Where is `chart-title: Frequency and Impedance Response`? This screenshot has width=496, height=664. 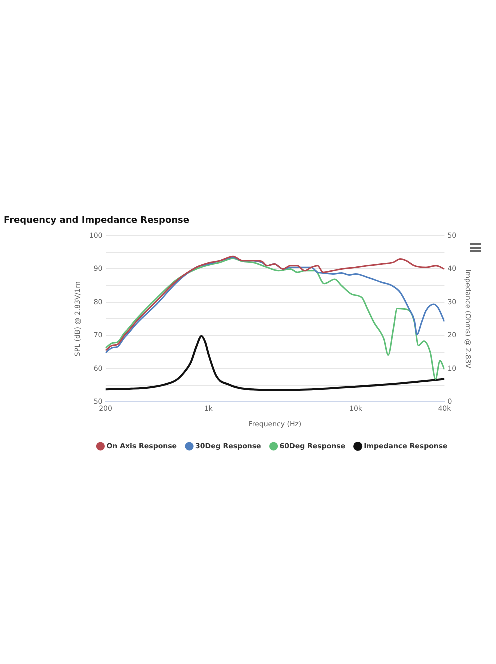
chart-title: Frequency and Impedance Response is located at coordinates (97, 221).